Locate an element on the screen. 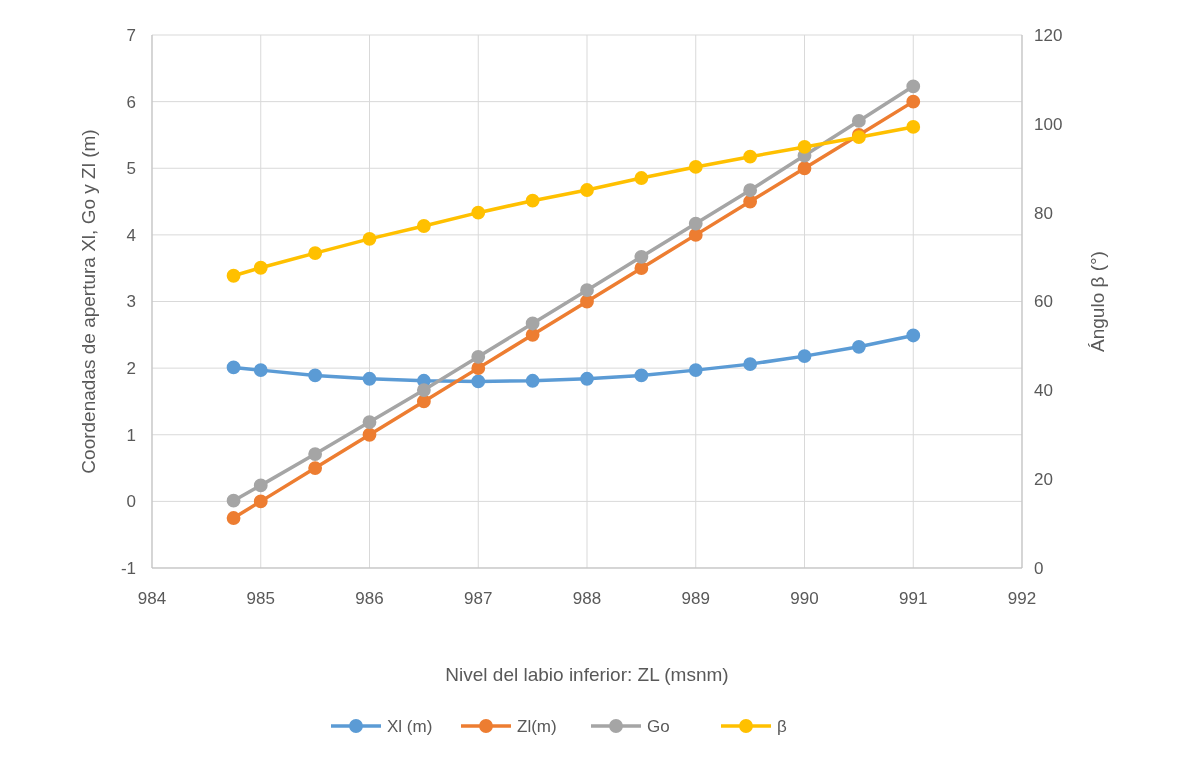 This screenshot has height=761, width=1182. x-tick-label: 989 is located at coordinates (695, 598).